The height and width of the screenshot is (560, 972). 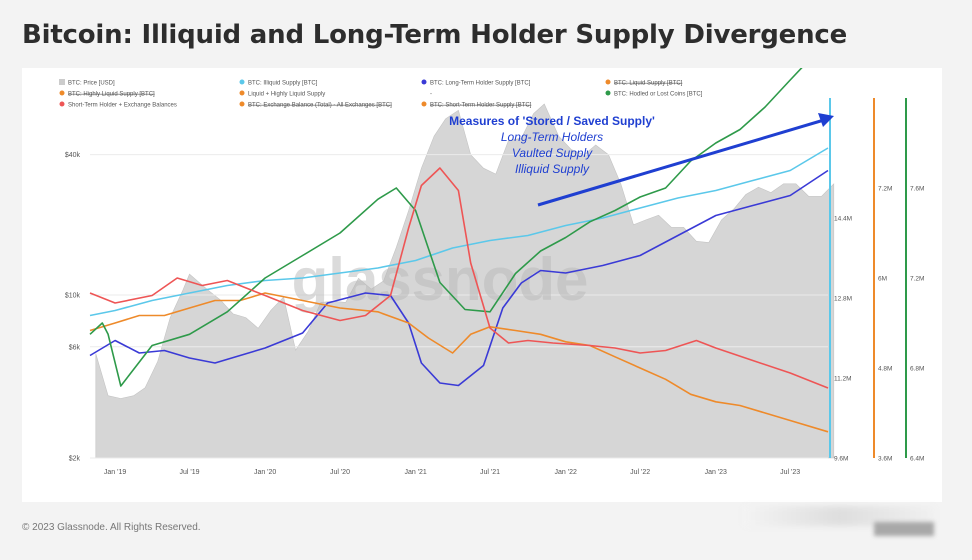 I want to click on right-axis-tick-label: 6.8M, so click(x=917, y=369).